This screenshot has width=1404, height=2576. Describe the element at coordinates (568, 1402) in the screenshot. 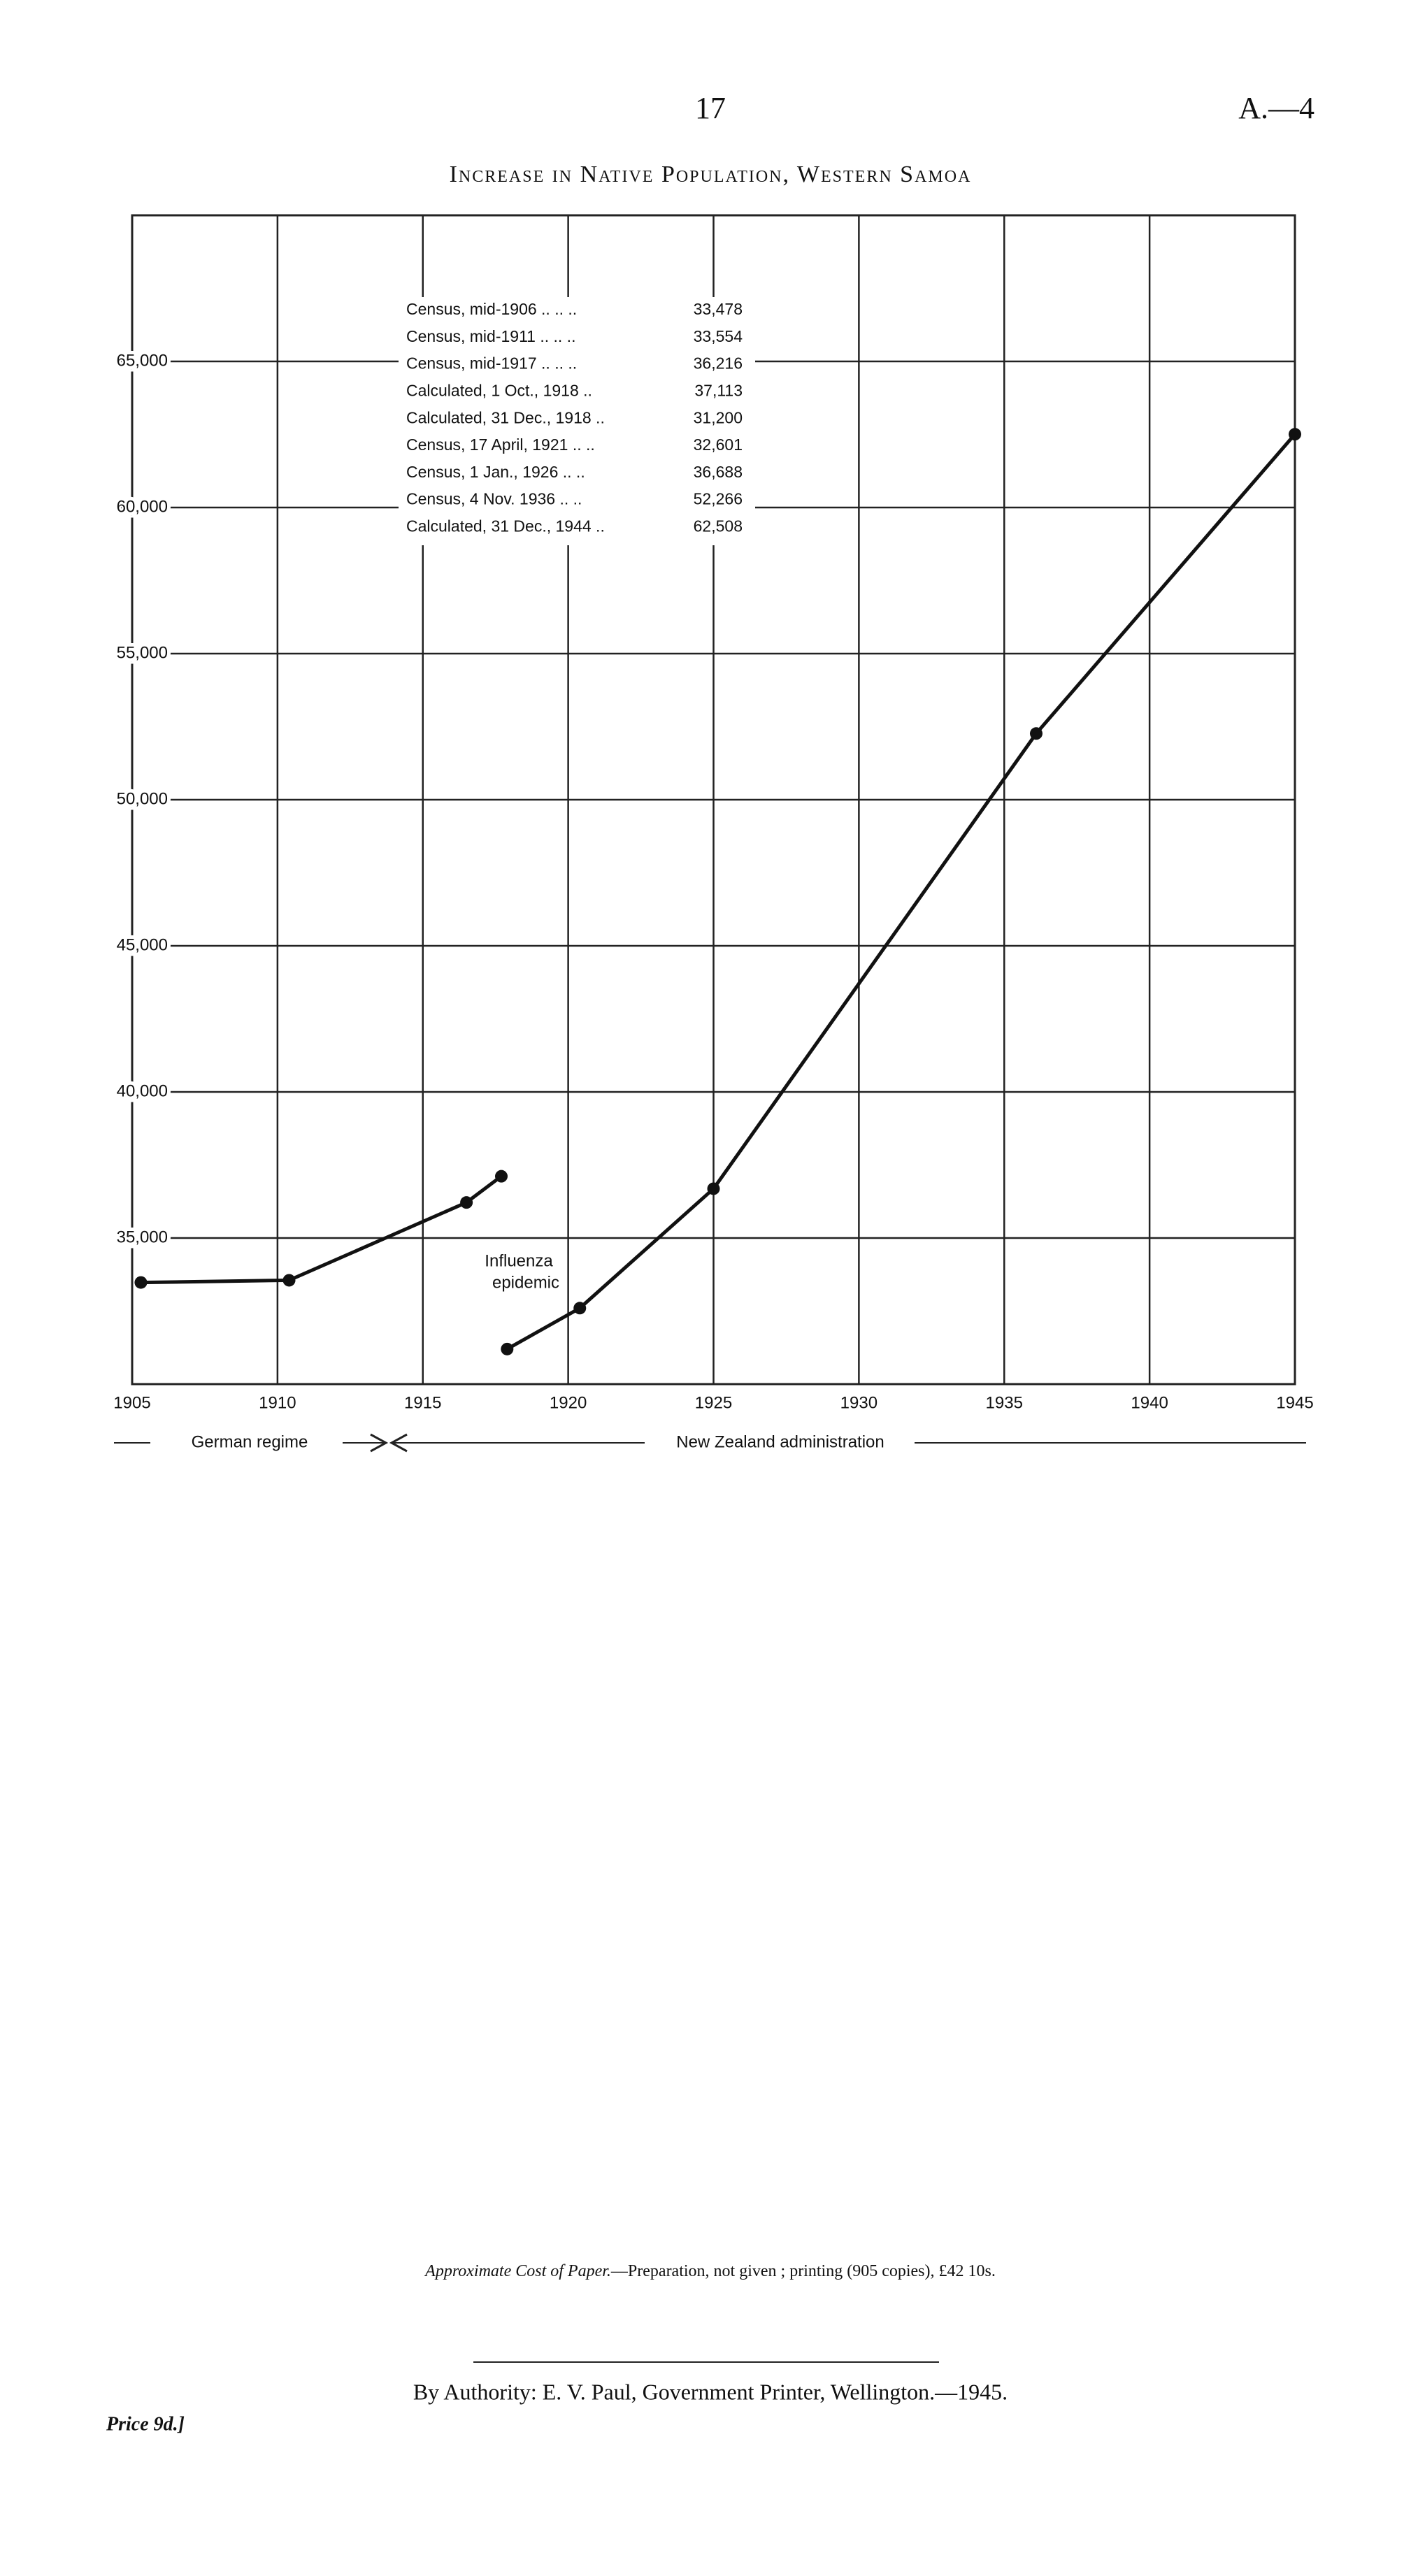

I see `x-tick-label: 1920` at that location.